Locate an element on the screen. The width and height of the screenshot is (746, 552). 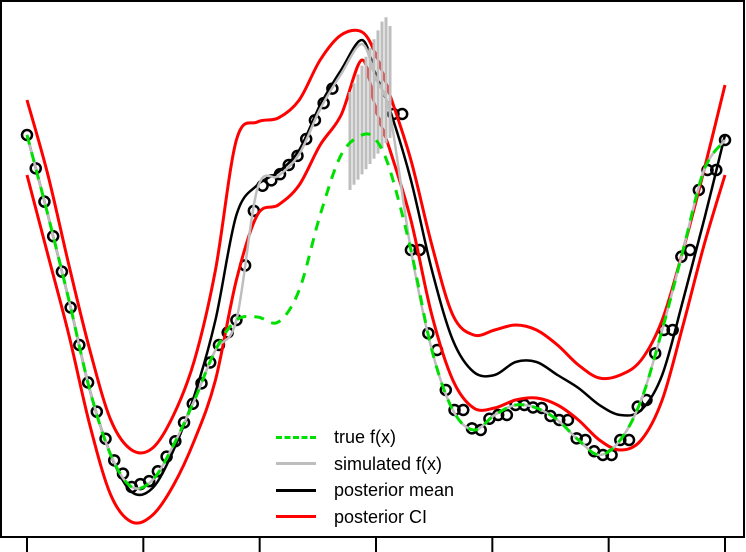
legend-label: posterior mean is located at coordinates (394, 490).